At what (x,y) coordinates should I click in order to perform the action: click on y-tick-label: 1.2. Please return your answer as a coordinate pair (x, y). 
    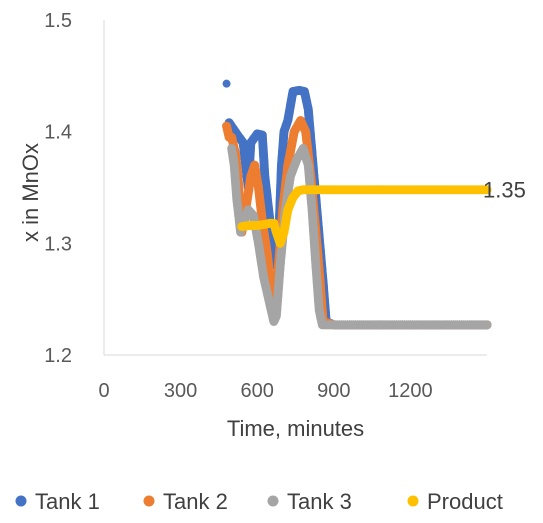
    Looking at the image, I should click on (58, 356).